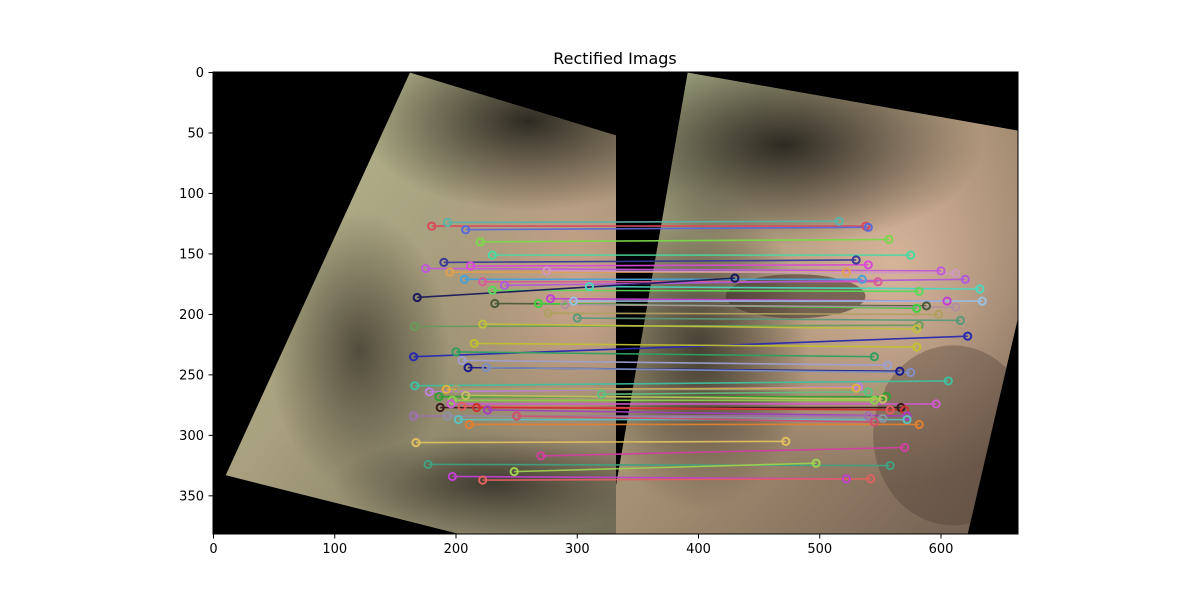 This screenshot has height=600, width=1200. Describe the element at coordinates (191, 194) in the screenshot. I see `y-tick-label-100: 100` at that location.